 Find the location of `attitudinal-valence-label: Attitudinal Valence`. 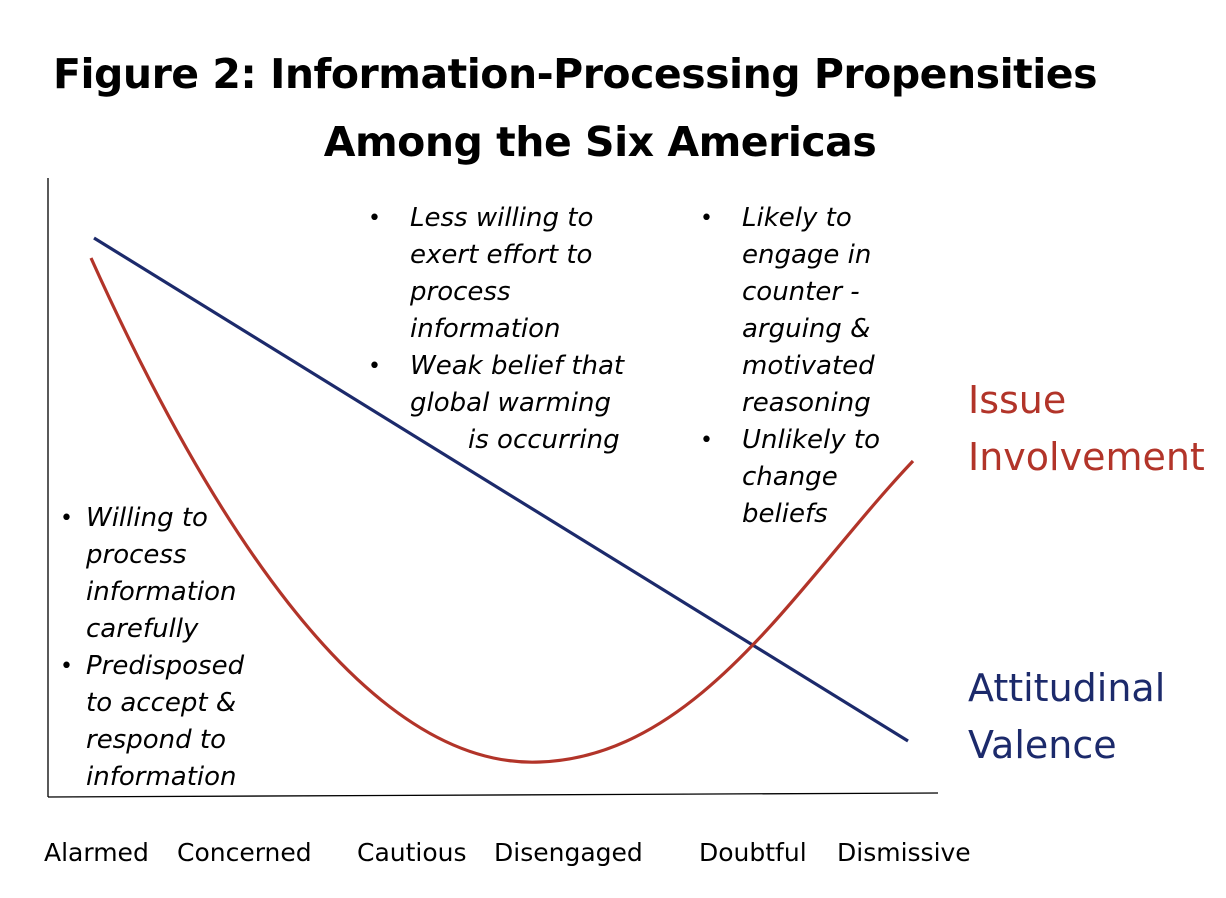

attitudinal-valence-label: Attitudinal Valence is located at coordinates (1067, 716).